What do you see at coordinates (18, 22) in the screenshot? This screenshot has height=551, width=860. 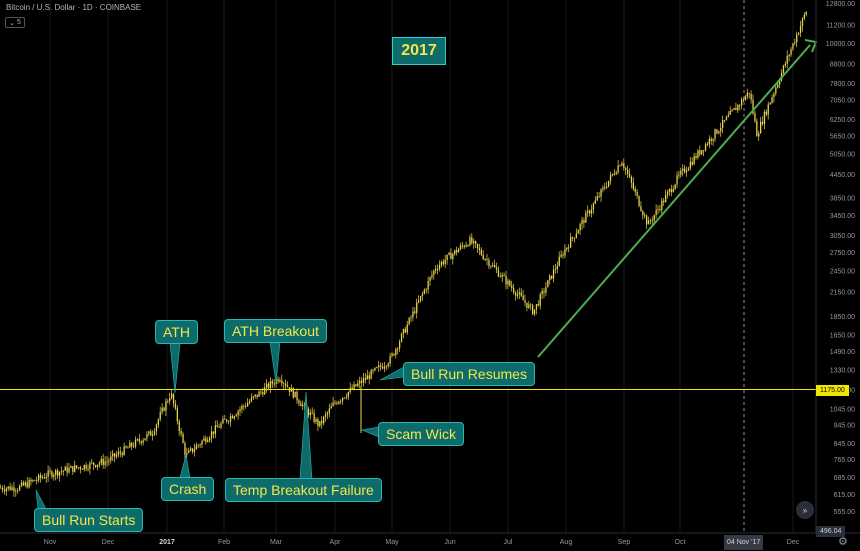 I see `interval-label: 5` at bounding box center [18, 22].